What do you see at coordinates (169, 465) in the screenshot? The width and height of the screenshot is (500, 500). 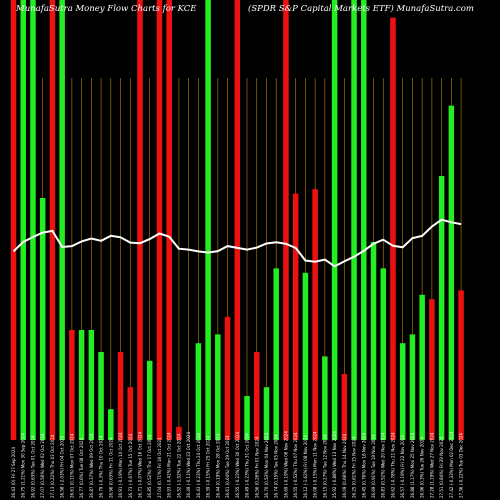 I see `x-tick-label: 26.93 (-0.41%) Mon 21 Oct 2024` at bounding box center [169, 465].